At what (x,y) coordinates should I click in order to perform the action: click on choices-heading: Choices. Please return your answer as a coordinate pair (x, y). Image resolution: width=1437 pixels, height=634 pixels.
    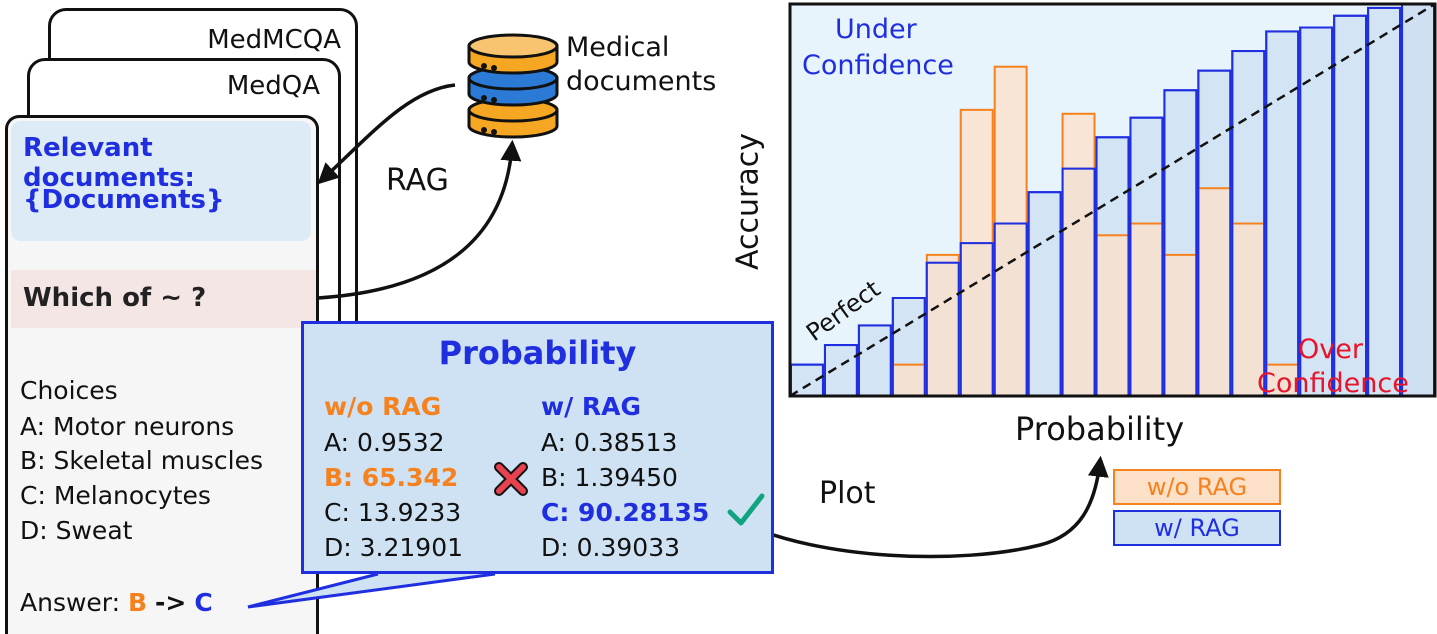
    Looking at the image, I should click on (69, 390).